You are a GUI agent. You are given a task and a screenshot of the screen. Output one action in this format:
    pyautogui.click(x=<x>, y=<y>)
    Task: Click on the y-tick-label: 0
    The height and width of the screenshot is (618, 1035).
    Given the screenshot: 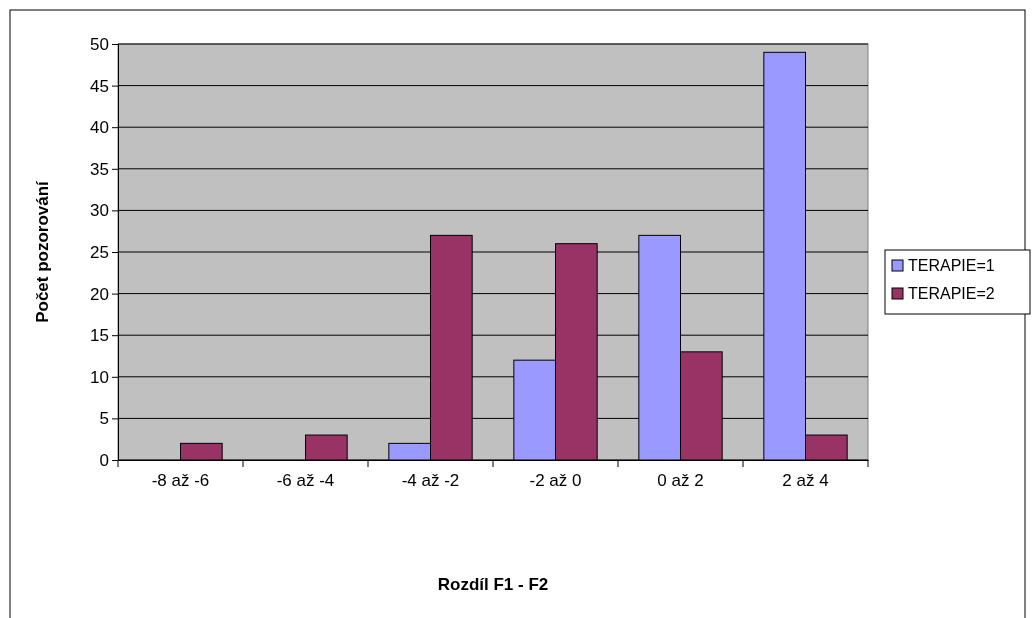 What is the action you would take?
    pyautogui.click(x=104, y=460)
    